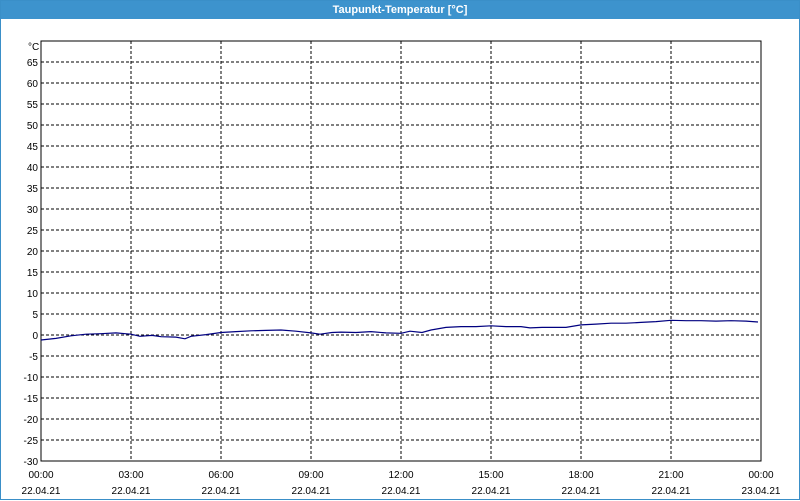  I want to click on x-tick-date-label: 23.04.21, so click(761, 491).